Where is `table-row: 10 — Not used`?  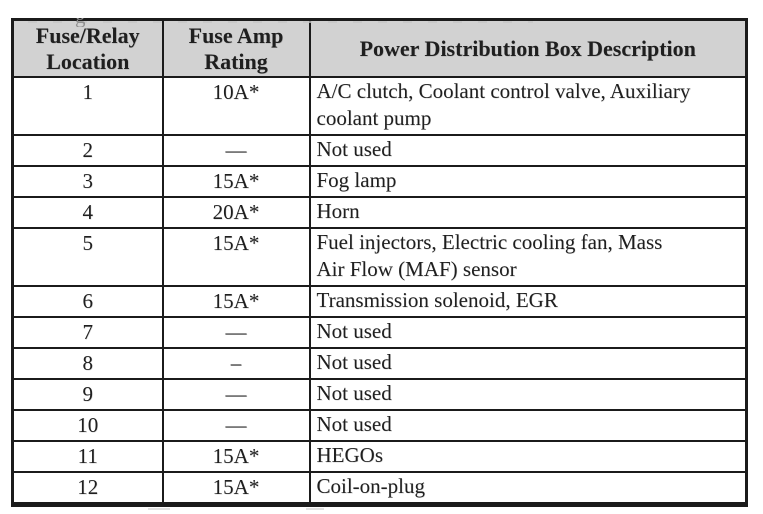 table-row: 10 — Not used is located at coordinates (379, 425).